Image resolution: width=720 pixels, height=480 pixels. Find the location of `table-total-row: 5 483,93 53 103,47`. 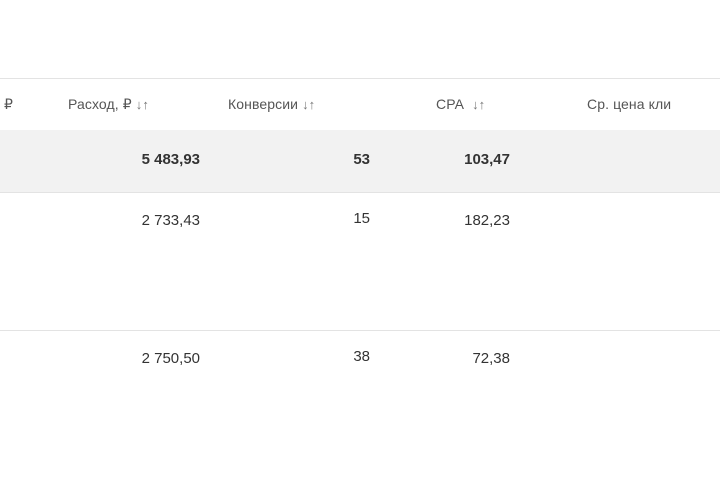

table-total-row: 5 483,93 53 103,47 is located at coordinates (360, 161).